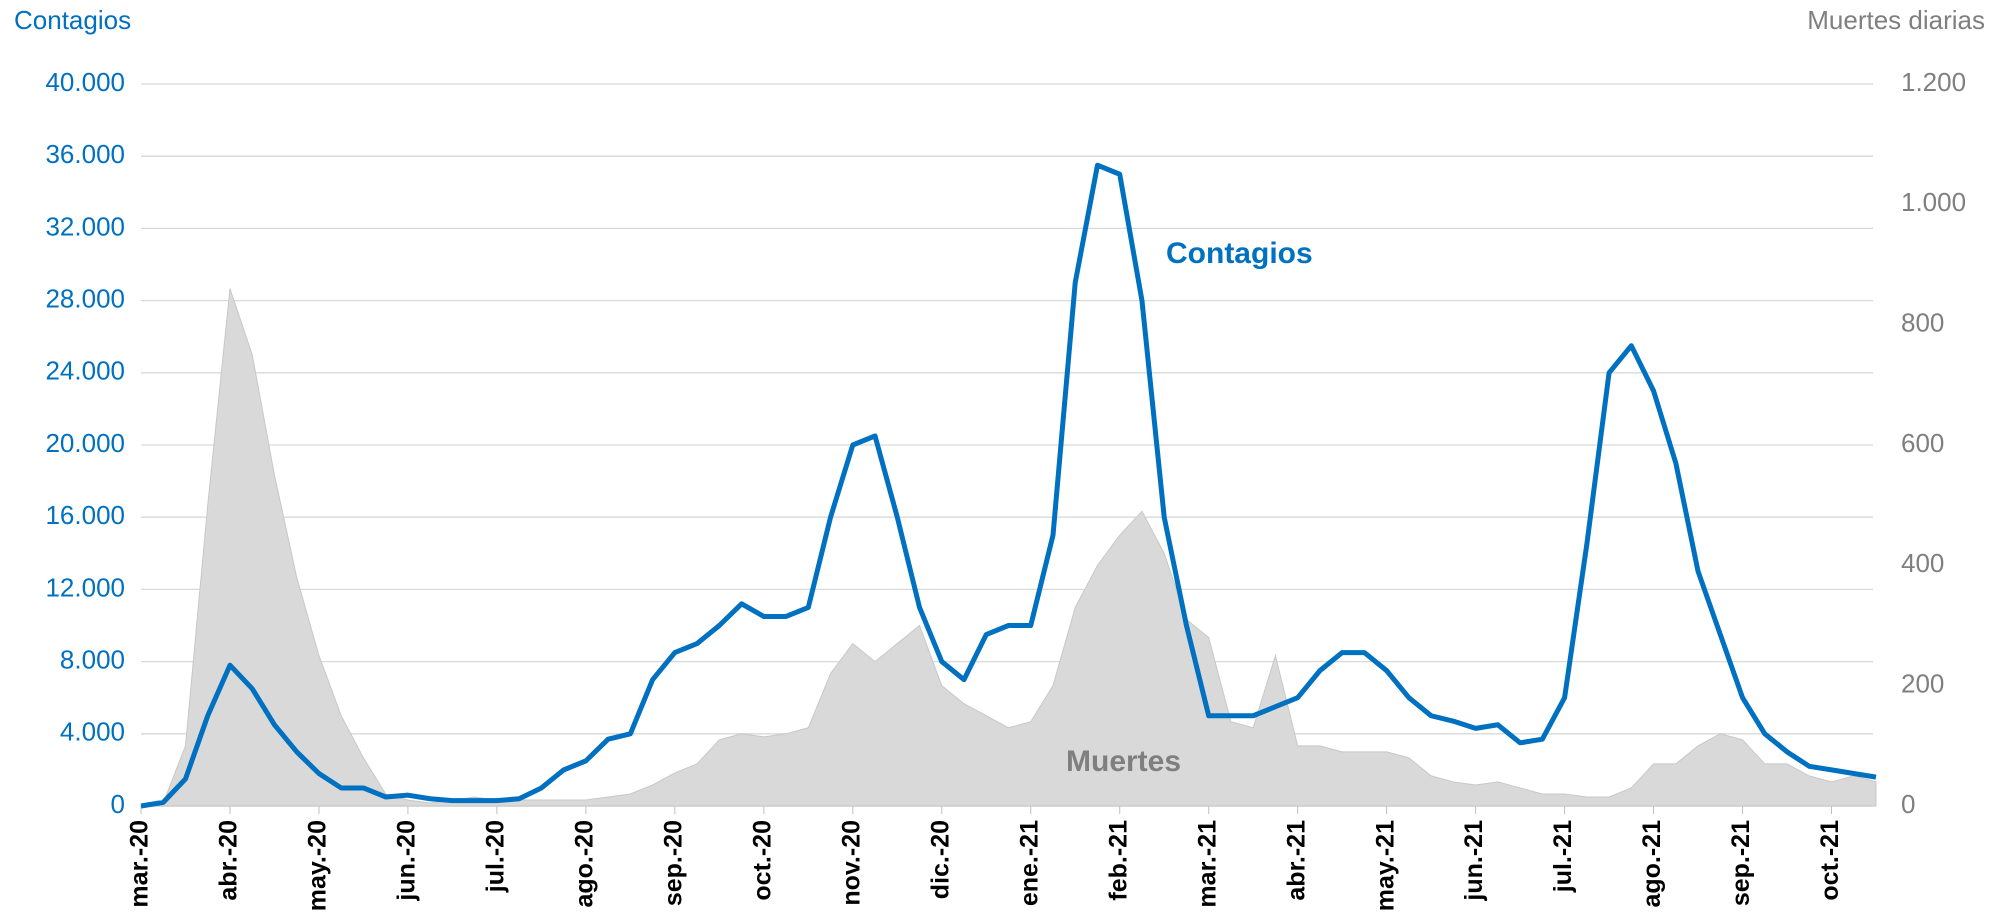  Describe the element at coordinates (85, 443) in the screenshot. I see `y-tick-label: 20.000` at that location.